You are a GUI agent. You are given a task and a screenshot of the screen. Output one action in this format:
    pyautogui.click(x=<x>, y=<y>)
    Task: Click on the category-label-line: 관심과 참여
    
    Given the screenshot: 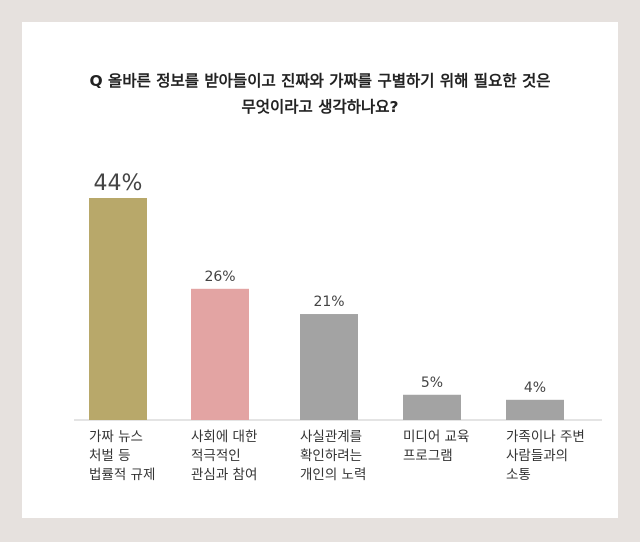 What is the action you would take?
    pyautogui.click(x=224, y=475)
    